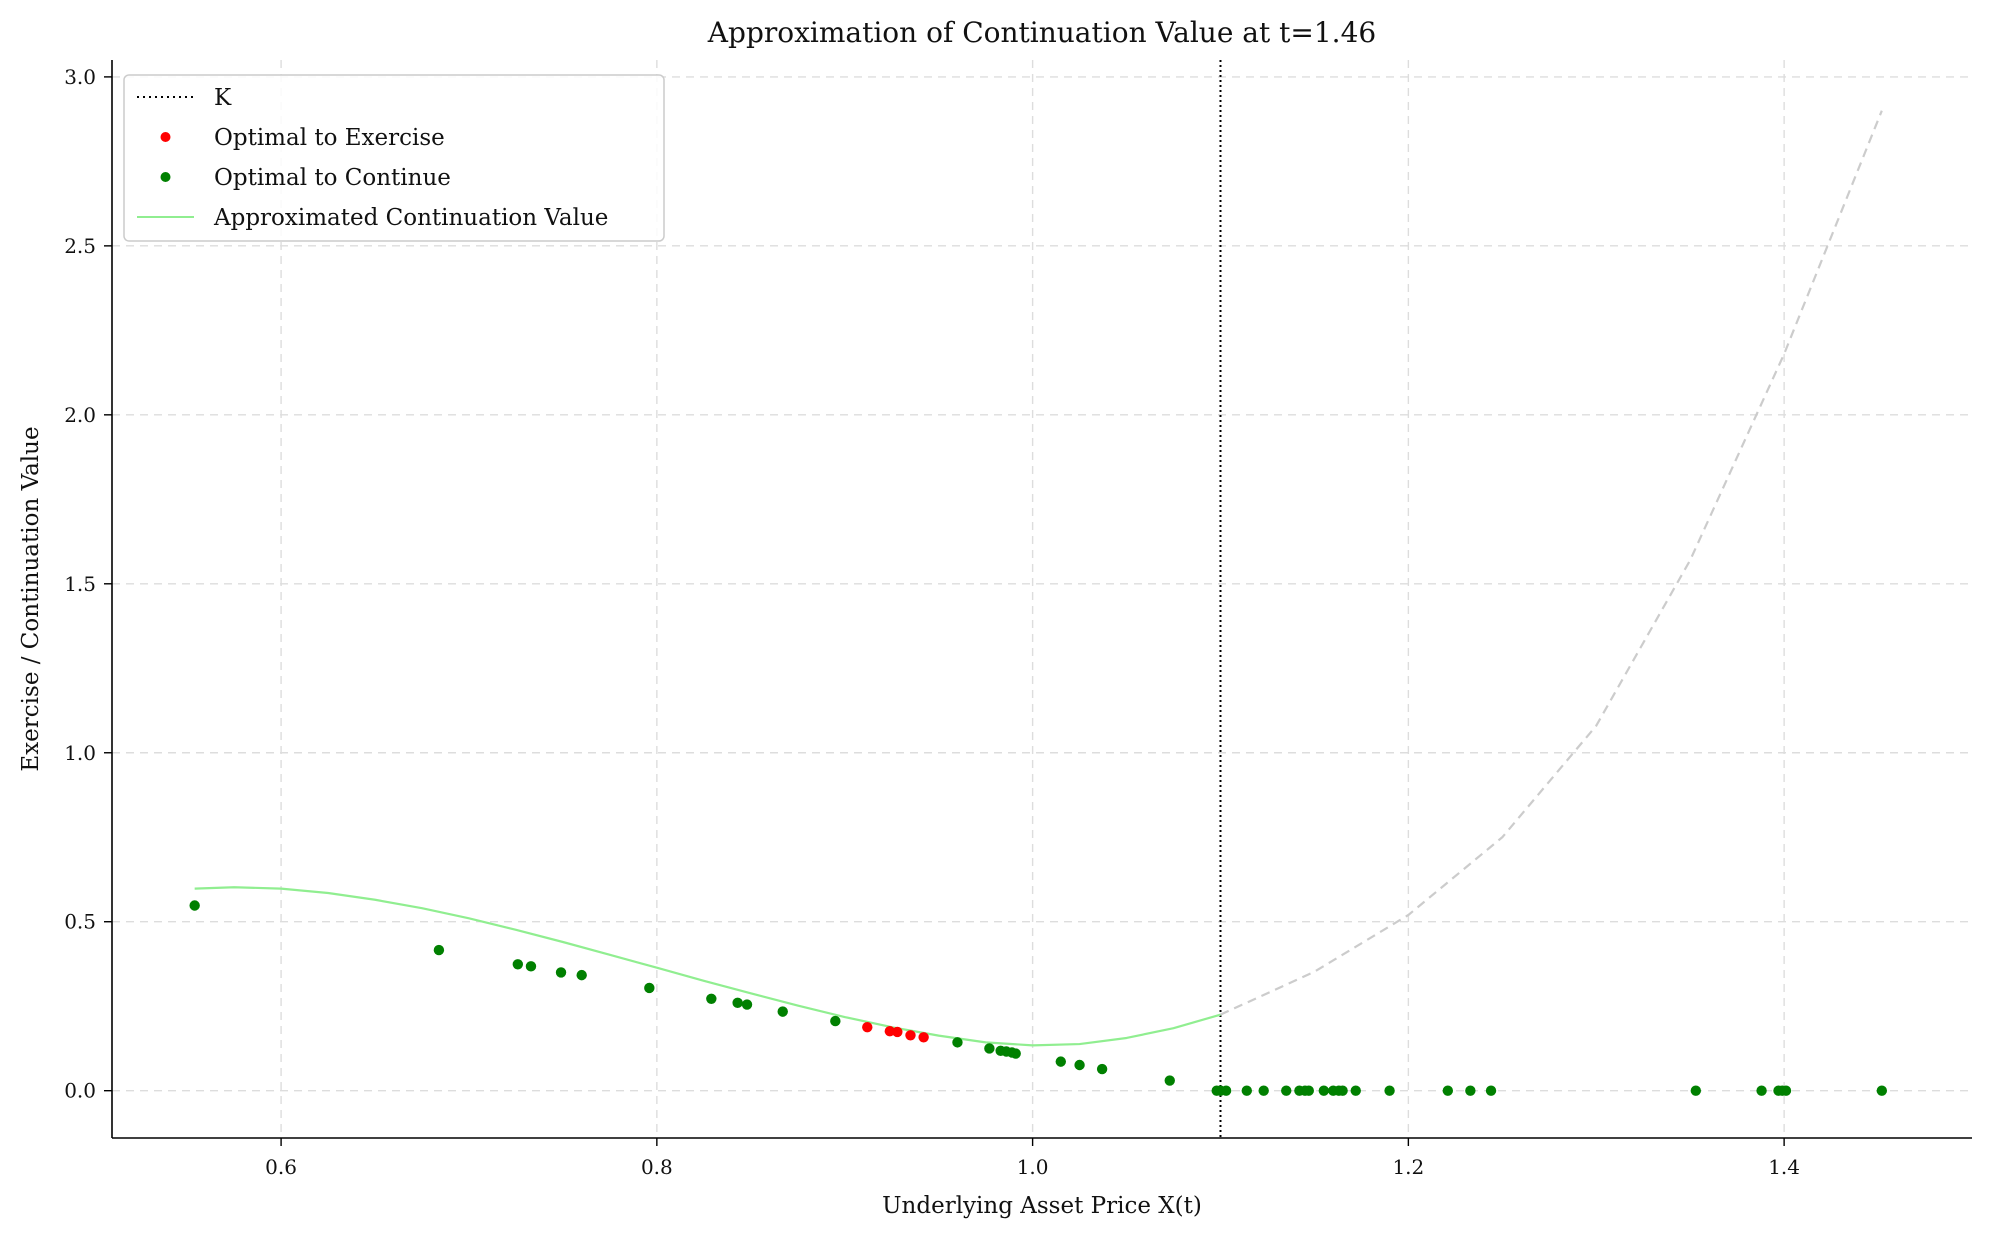 The image size is (1991, 1241). What do you see at coordinates (281, 1167) in the screenshot?
I see `x-tick-label: 0.6` at bounding box center [281, 1167].